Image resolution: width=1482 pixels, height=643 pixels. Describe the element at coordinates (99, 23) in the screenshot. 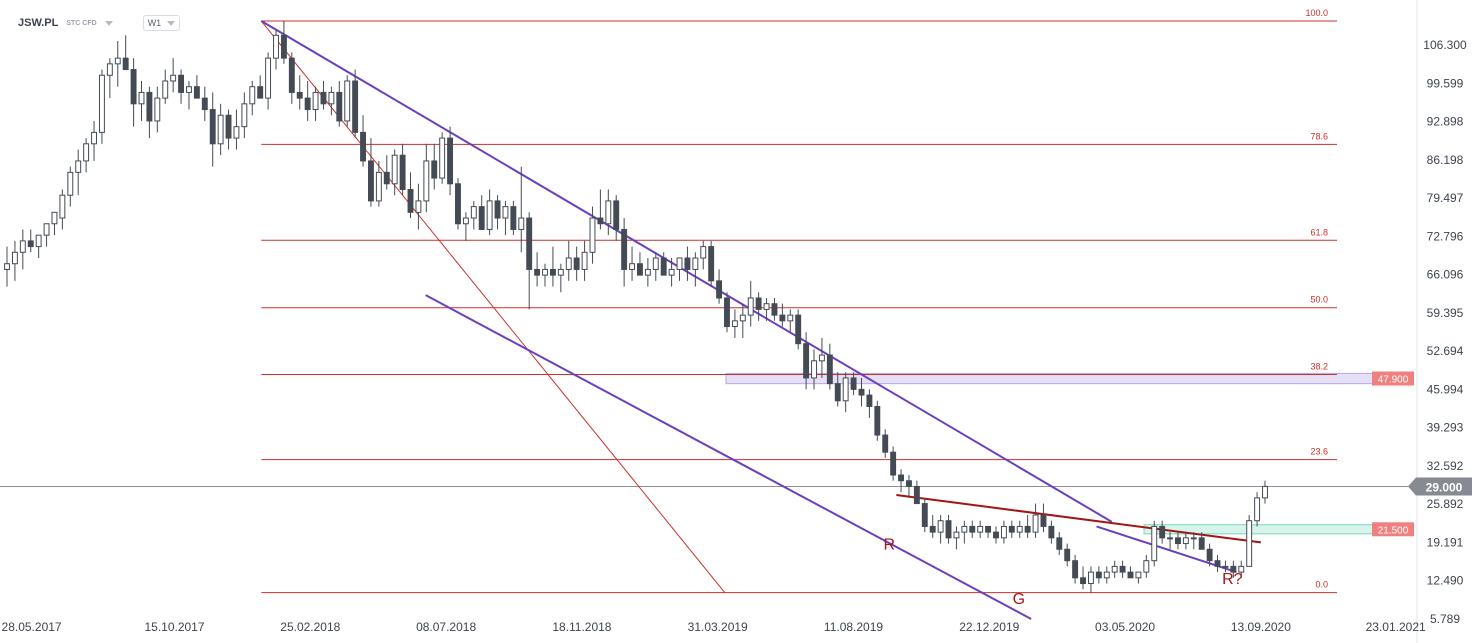

I see `chart-header: JSW.PL STC CFD W1` at that location.